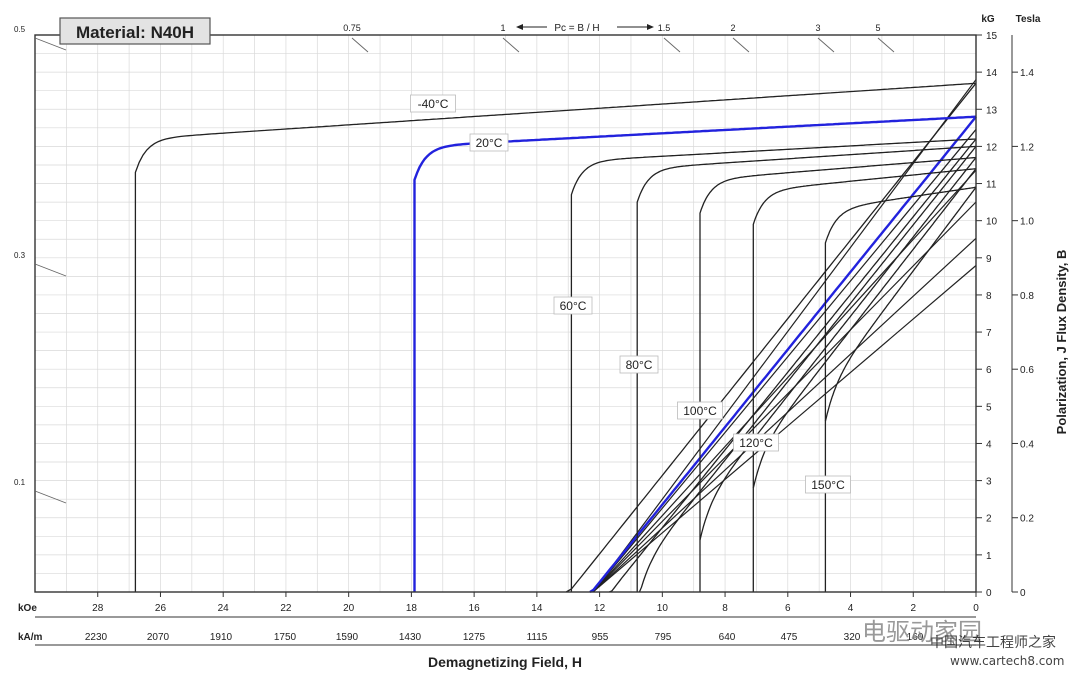  What do you see at coordinates (1023, 593) in the screenshot?
I see `y-tick-label-tesla: 0` at bounding box center [1023, 593].